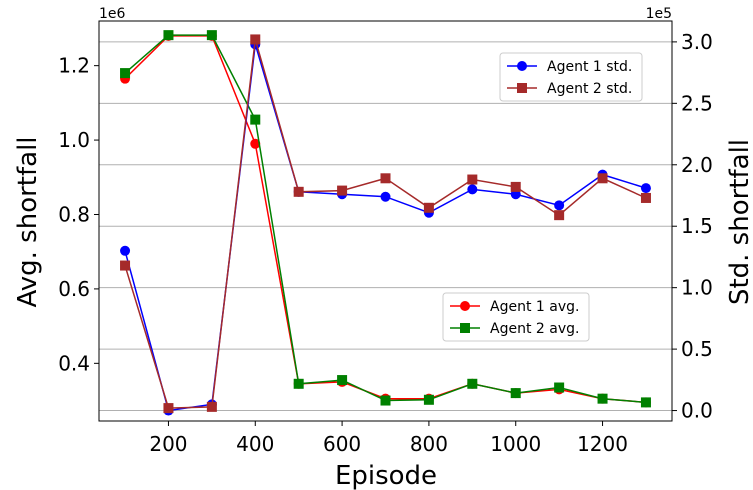 The height and width of the screenshot is (490, 753). Describe the element at coordinates (697, 103) in the screenshot. I see `y-right-tick-label: 2.5` at that location.